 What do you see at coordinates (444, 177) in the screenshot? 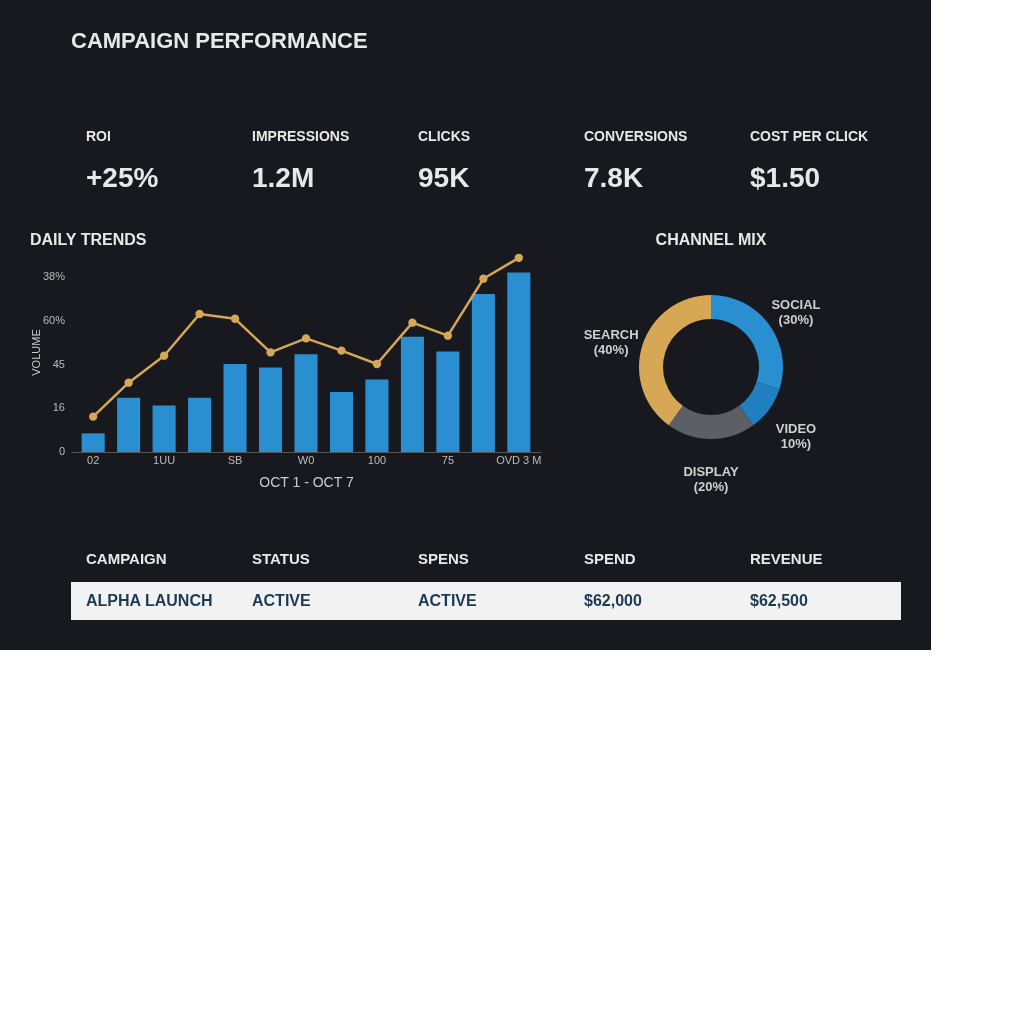
I see `text: 95K` at bounding box center [444, 177].